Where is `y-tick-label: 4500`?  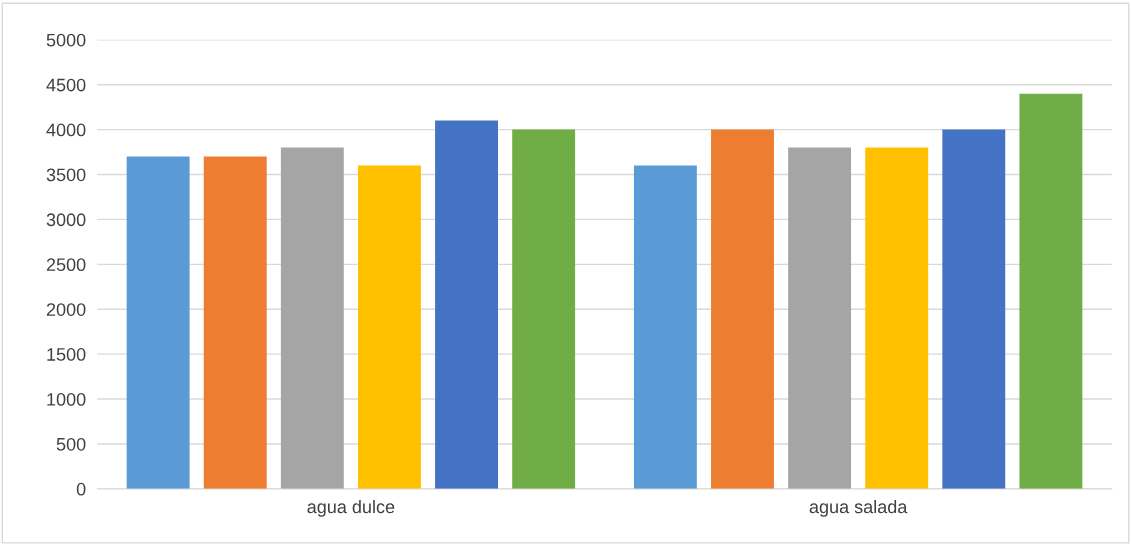
y-tick-label: 4500 is located at coordinates (66, 85).